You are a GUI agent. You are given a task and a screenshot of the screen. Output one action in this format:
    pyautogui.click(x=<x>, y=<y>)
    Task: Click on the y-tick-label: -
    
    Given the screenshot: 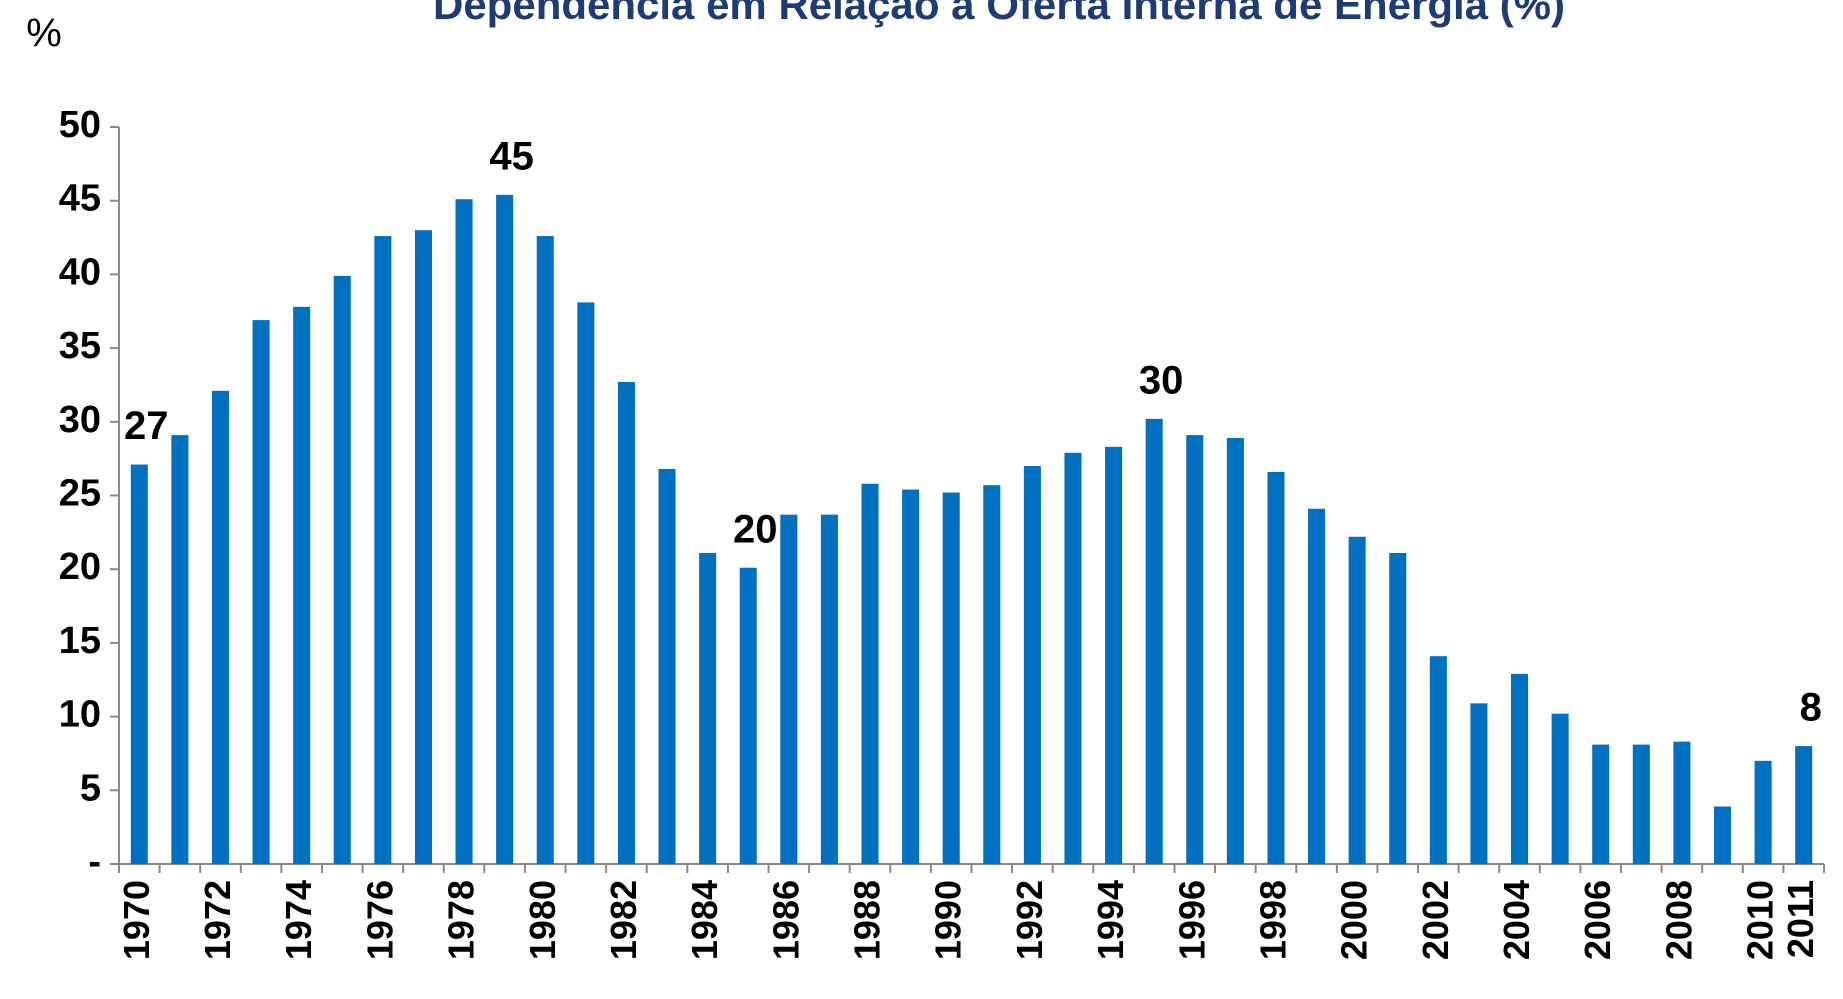 What is the action you would take?
    pyautogui.click(x=94, y=862)
    